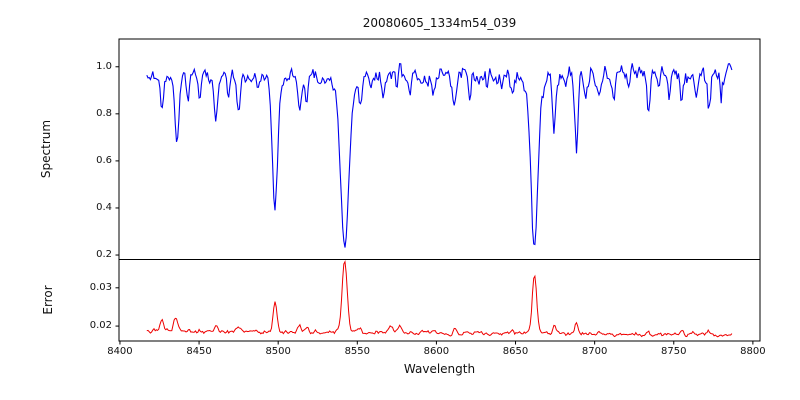 The image size is (800, 400). I want to click on spectrum-y-tick-label: 0.4, so click(104, 207).